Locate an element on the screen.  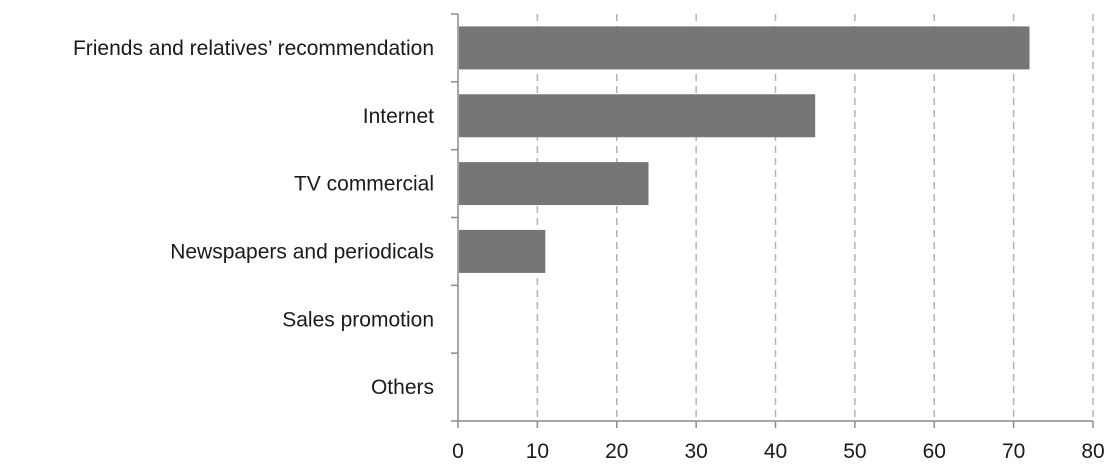
x-tick-label: 50 is located at coordinates (854, 451).